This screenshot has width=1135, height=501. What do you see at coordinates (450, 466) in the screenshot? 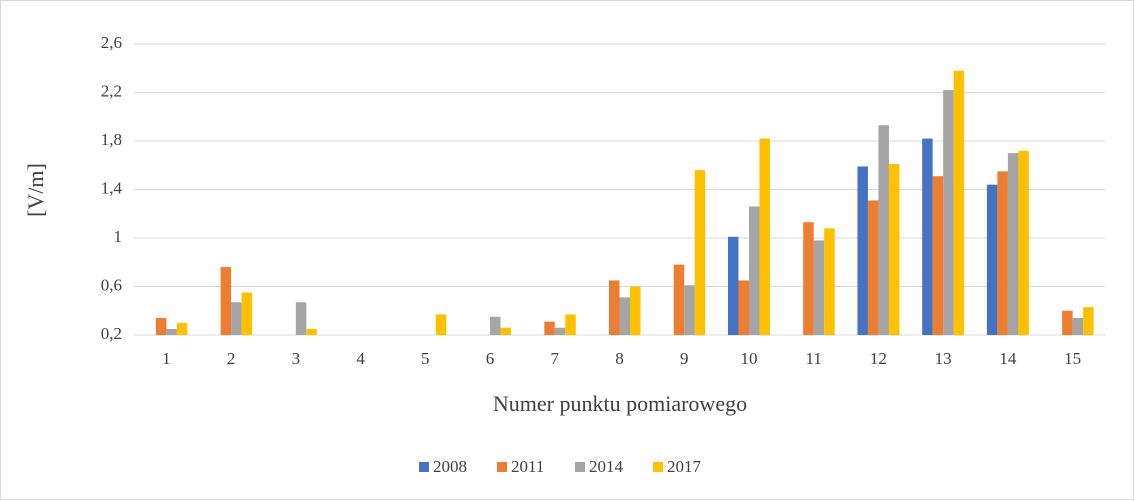
I see `legend-label: 2008` at bounding box center [450, 466].